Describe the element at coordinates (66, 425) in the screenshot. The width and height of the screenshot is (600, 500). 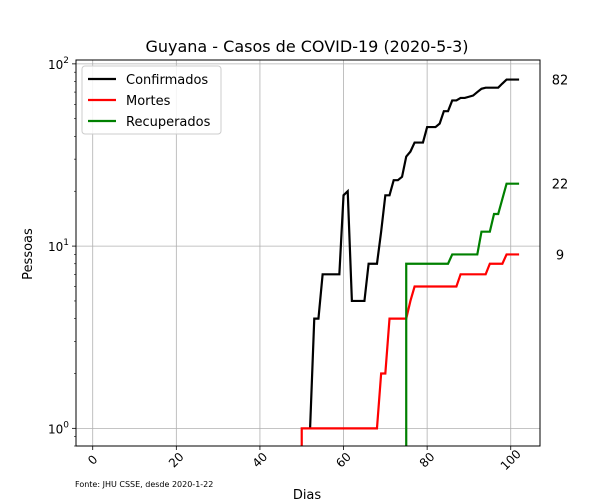
I see `y-tick-exponent: 0` at that location.